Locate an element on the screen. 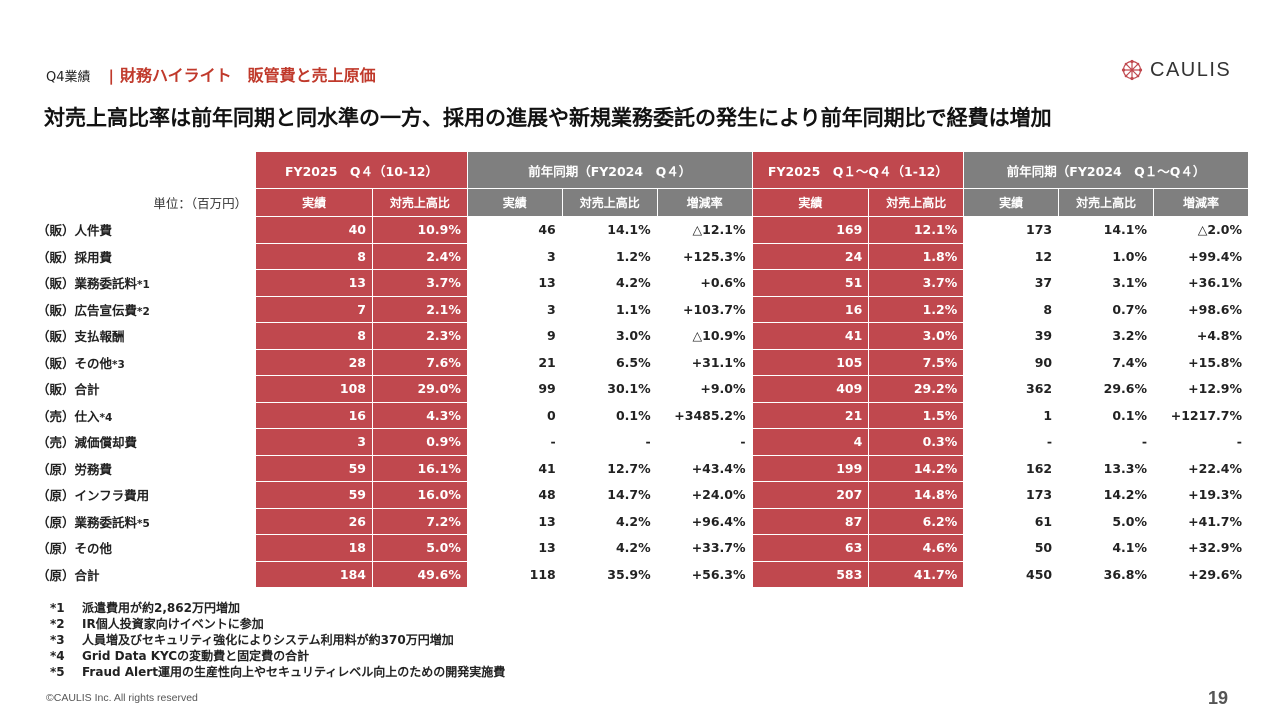 This screenshot has width=1280, height=720. table-cell: 30.1% is located at coordinates (609, 389).